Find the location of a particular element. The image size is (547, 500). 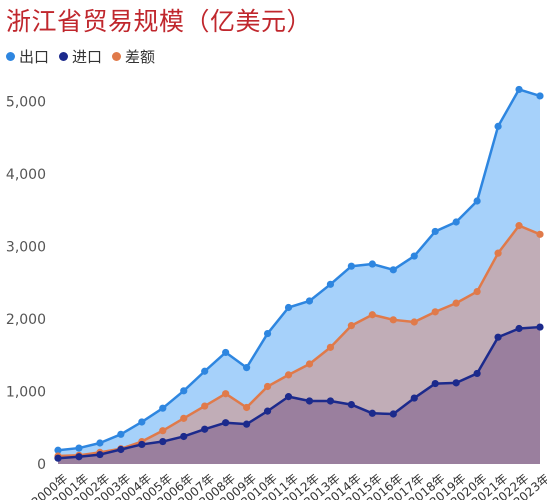

legend-item-import: 进口 is located at coordinates (80, 56).